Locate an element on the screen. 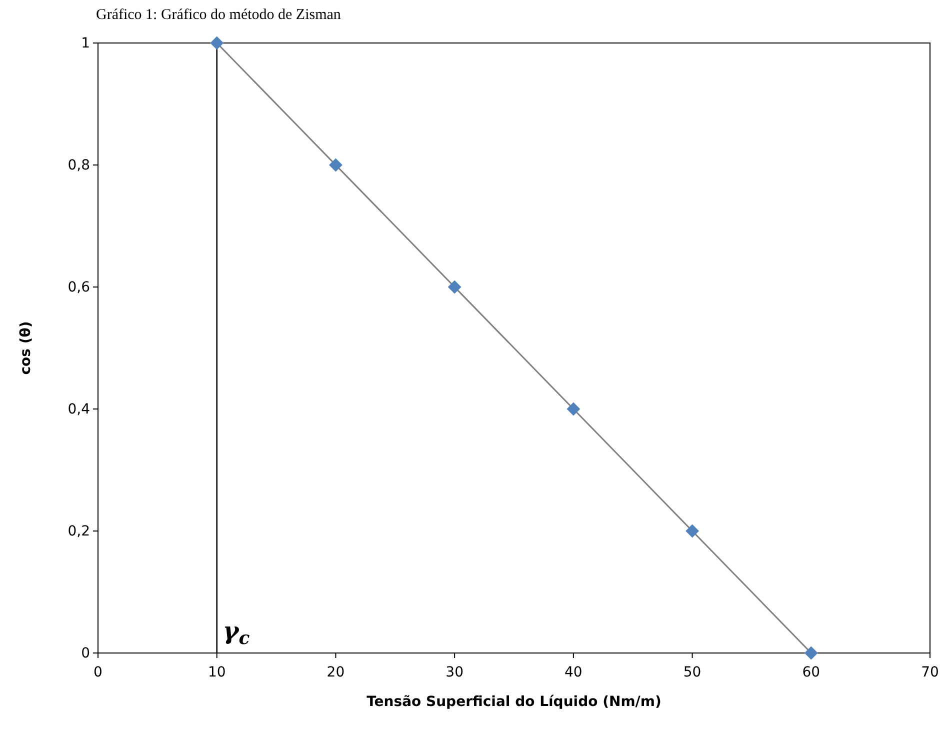 This screenshot has width=944, height=740. y-tick-label: 0,2 is located at coordinates (79, 531).